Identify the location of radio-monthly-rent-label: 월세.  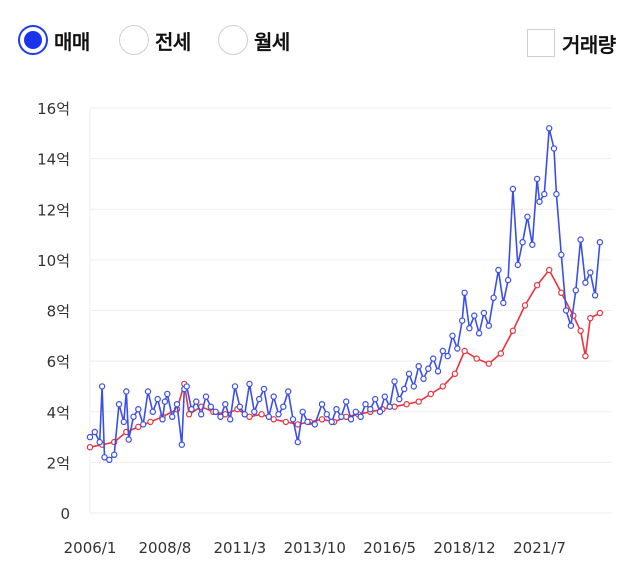
(272, 41).